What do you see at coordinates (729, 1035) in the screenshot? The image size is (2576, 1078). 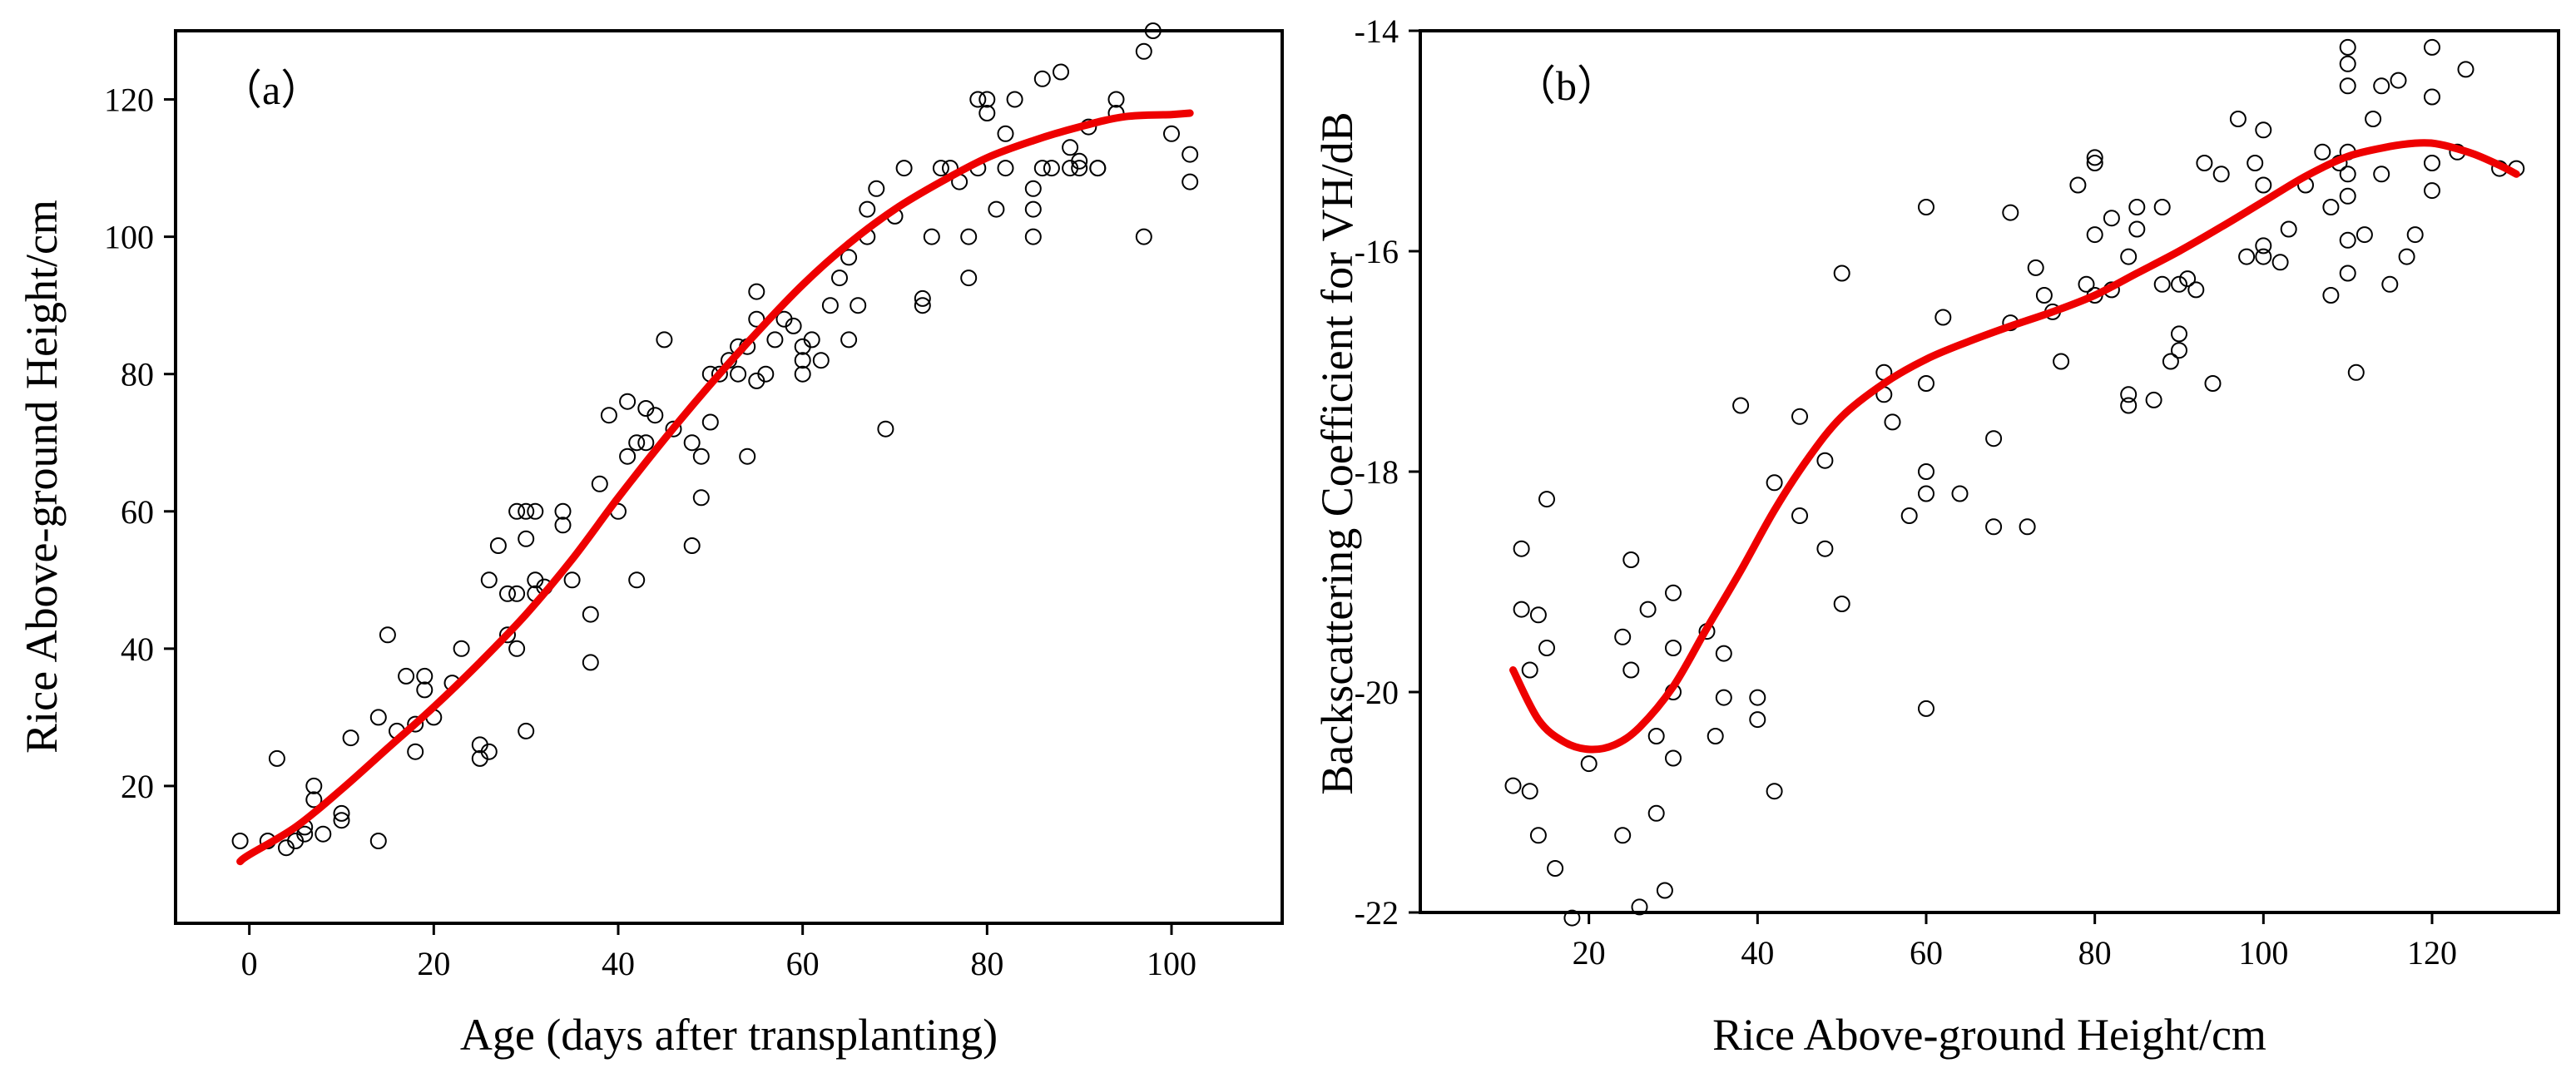 I see `panel-a-x-axis-title: Age (days after transplanting)` at bounding box center [729, 1035].